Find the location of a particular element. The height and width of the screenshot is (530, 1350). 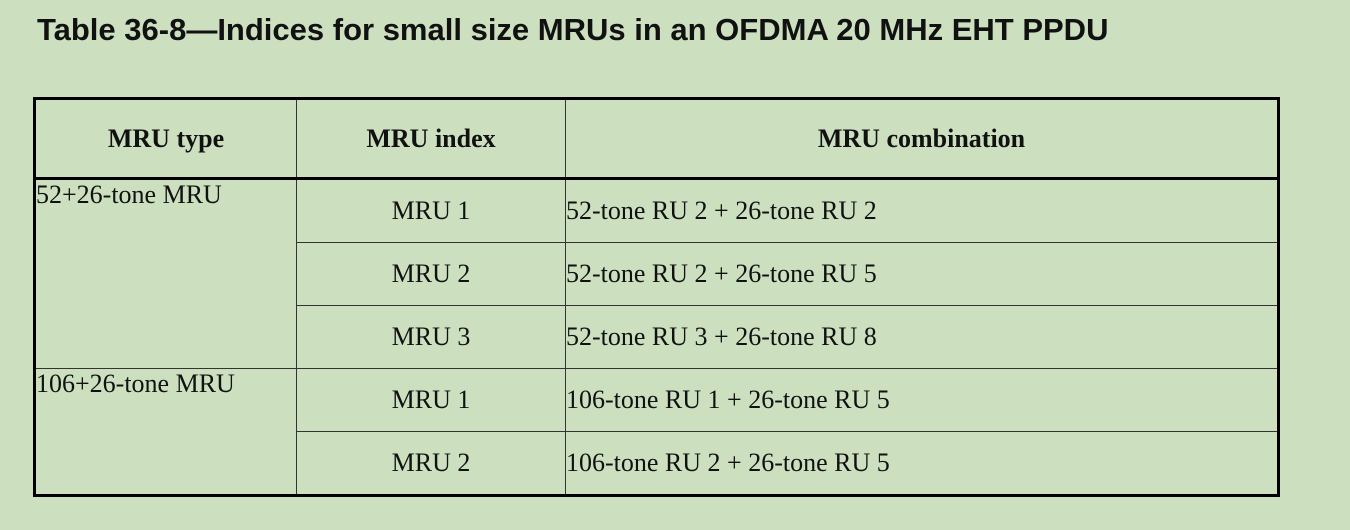

header-row: MRU type MRU index MRU combination is located at coordinates (656, 139).